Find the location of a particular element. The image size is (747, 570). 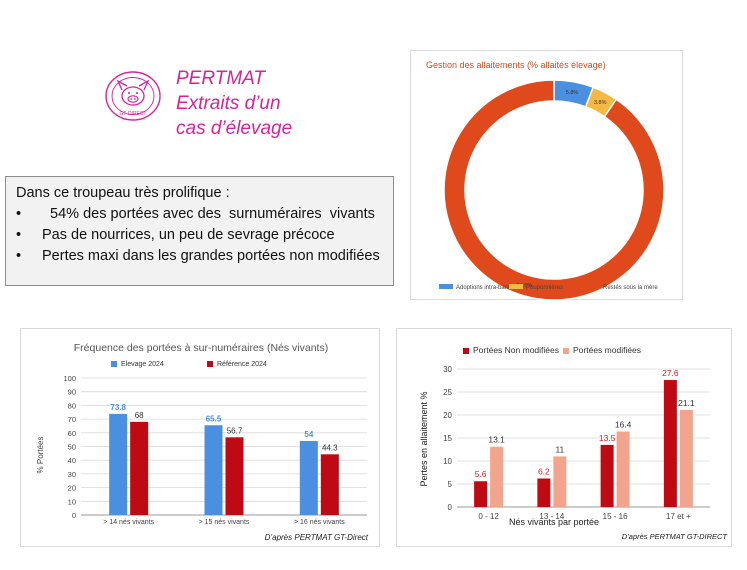

y-tick-label: 100 is located at coordinates (69, 378).